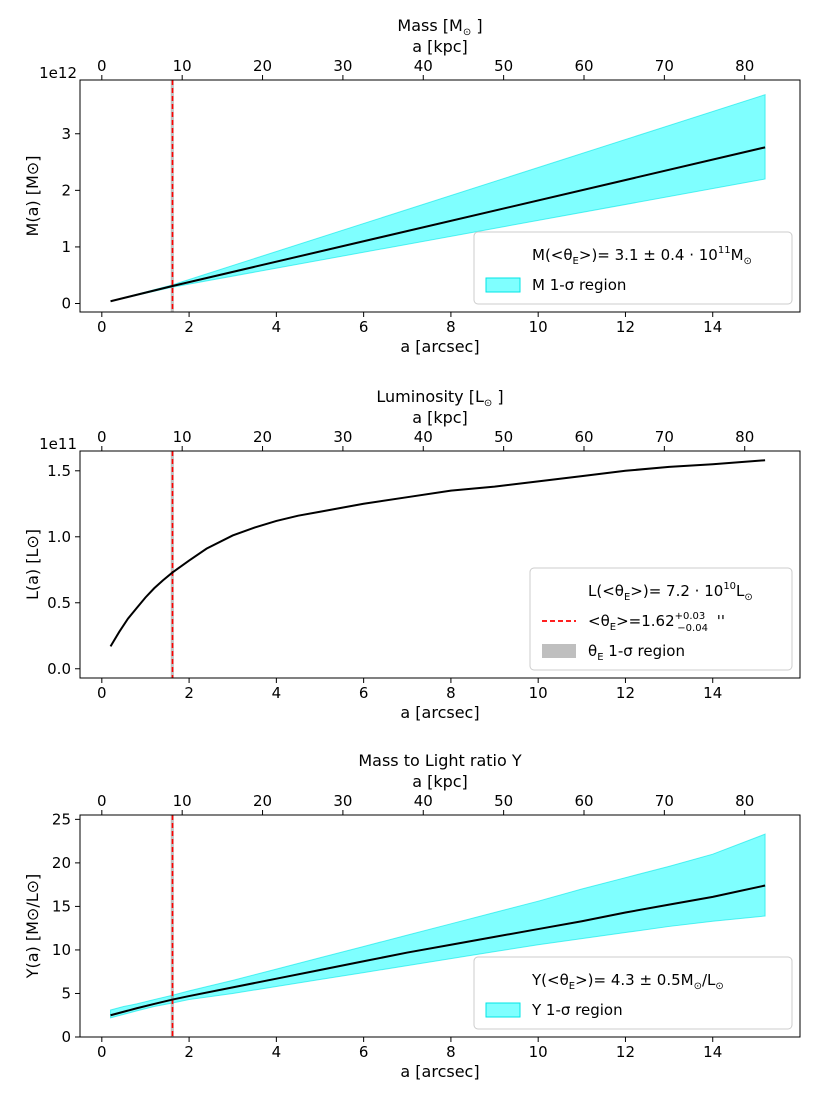  Describe the element at coordinates (66, 247) in the screenshot. I see `y-tick-label: 1` at that location.